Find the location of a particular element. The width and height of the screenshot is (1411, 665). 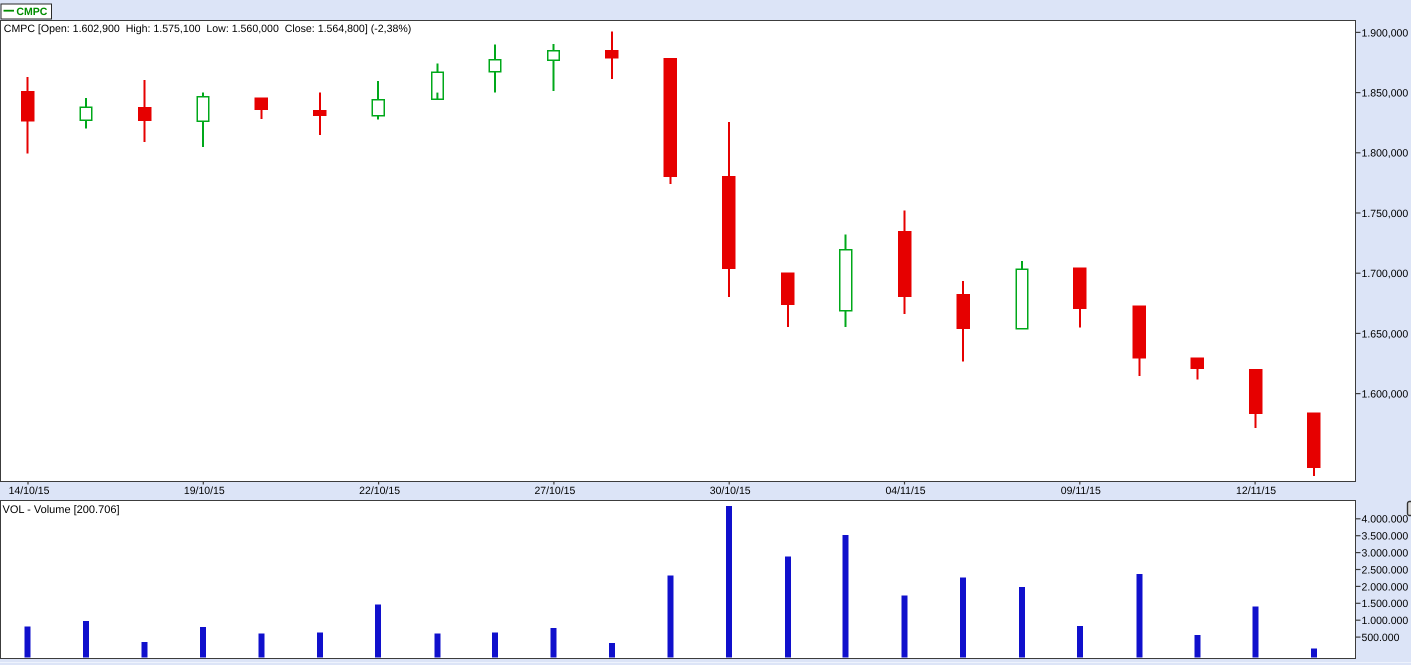

svg-text: 4.000.000 is located at coordinates (1385, 520).